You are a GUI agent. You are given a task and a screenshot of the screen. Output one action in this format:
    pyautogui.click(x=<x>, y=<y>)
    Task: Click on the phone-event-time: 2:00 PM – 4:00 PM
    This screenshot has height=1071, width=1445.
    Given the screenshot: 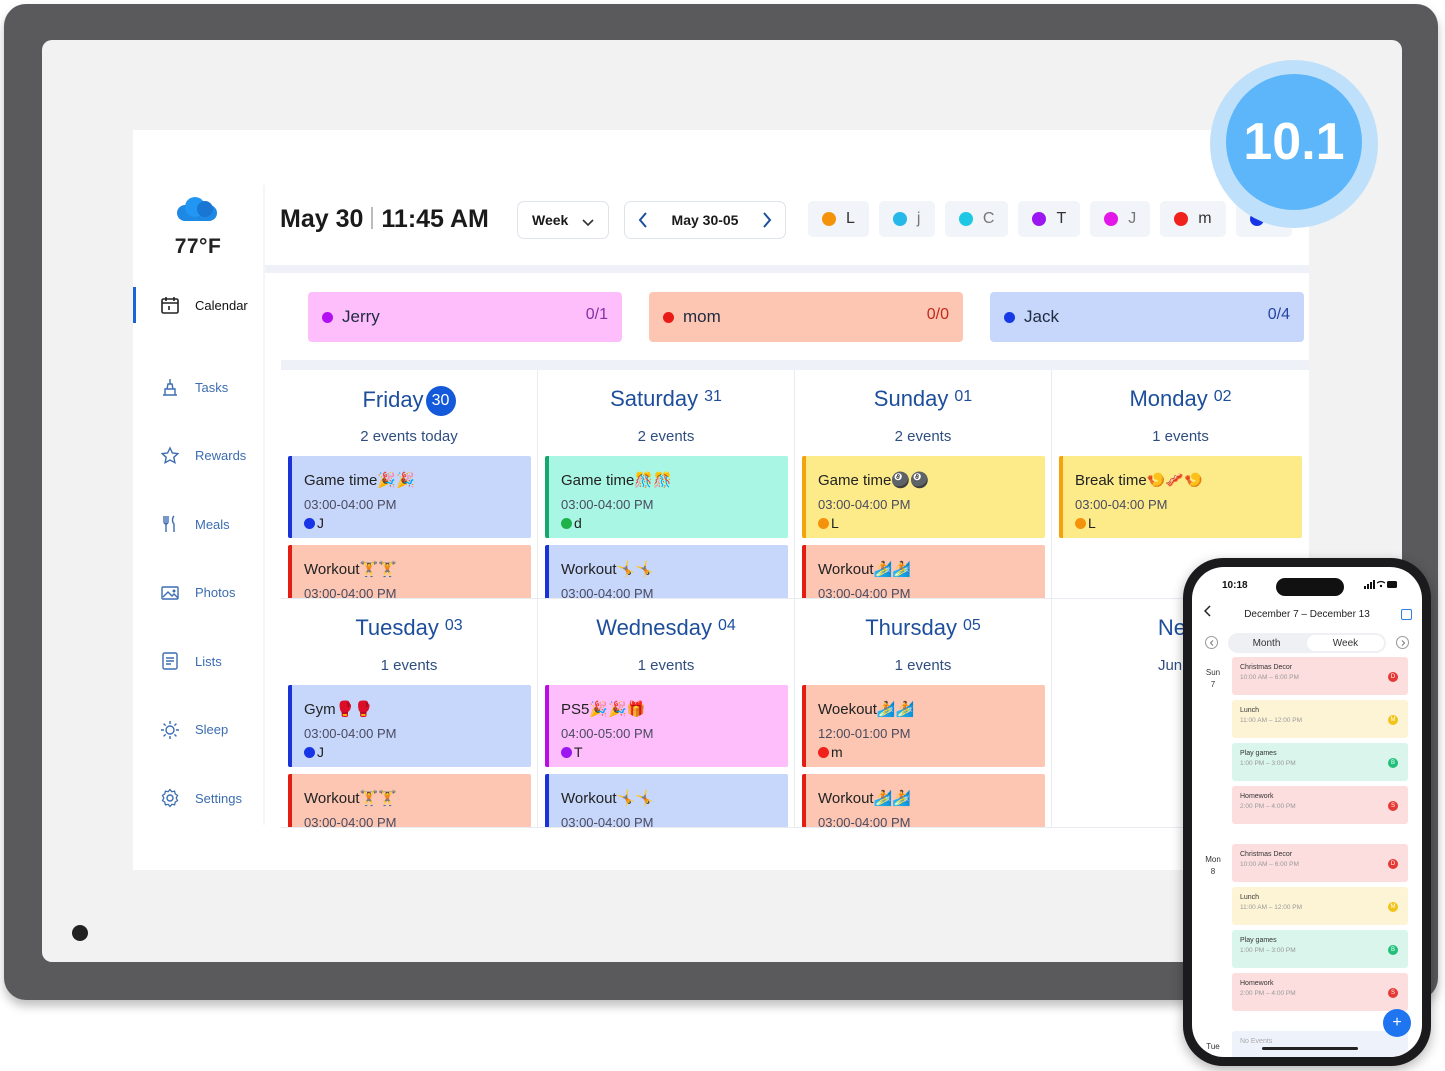 What is the action you would take?
    pyautogui.click(x=1268, y=806)
    